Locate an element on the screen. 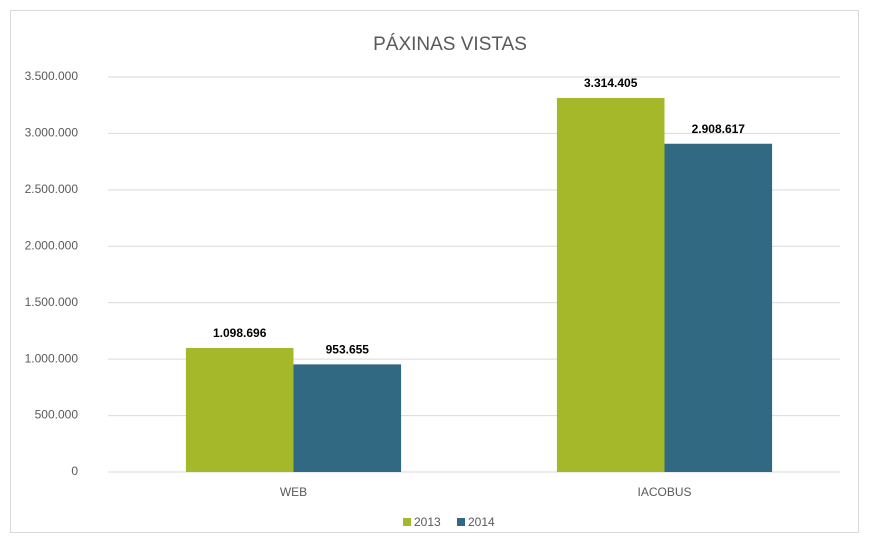 The width and height of the screenshot is (870, 545). legend-label: 2014 is located at coordinates (481, 522).